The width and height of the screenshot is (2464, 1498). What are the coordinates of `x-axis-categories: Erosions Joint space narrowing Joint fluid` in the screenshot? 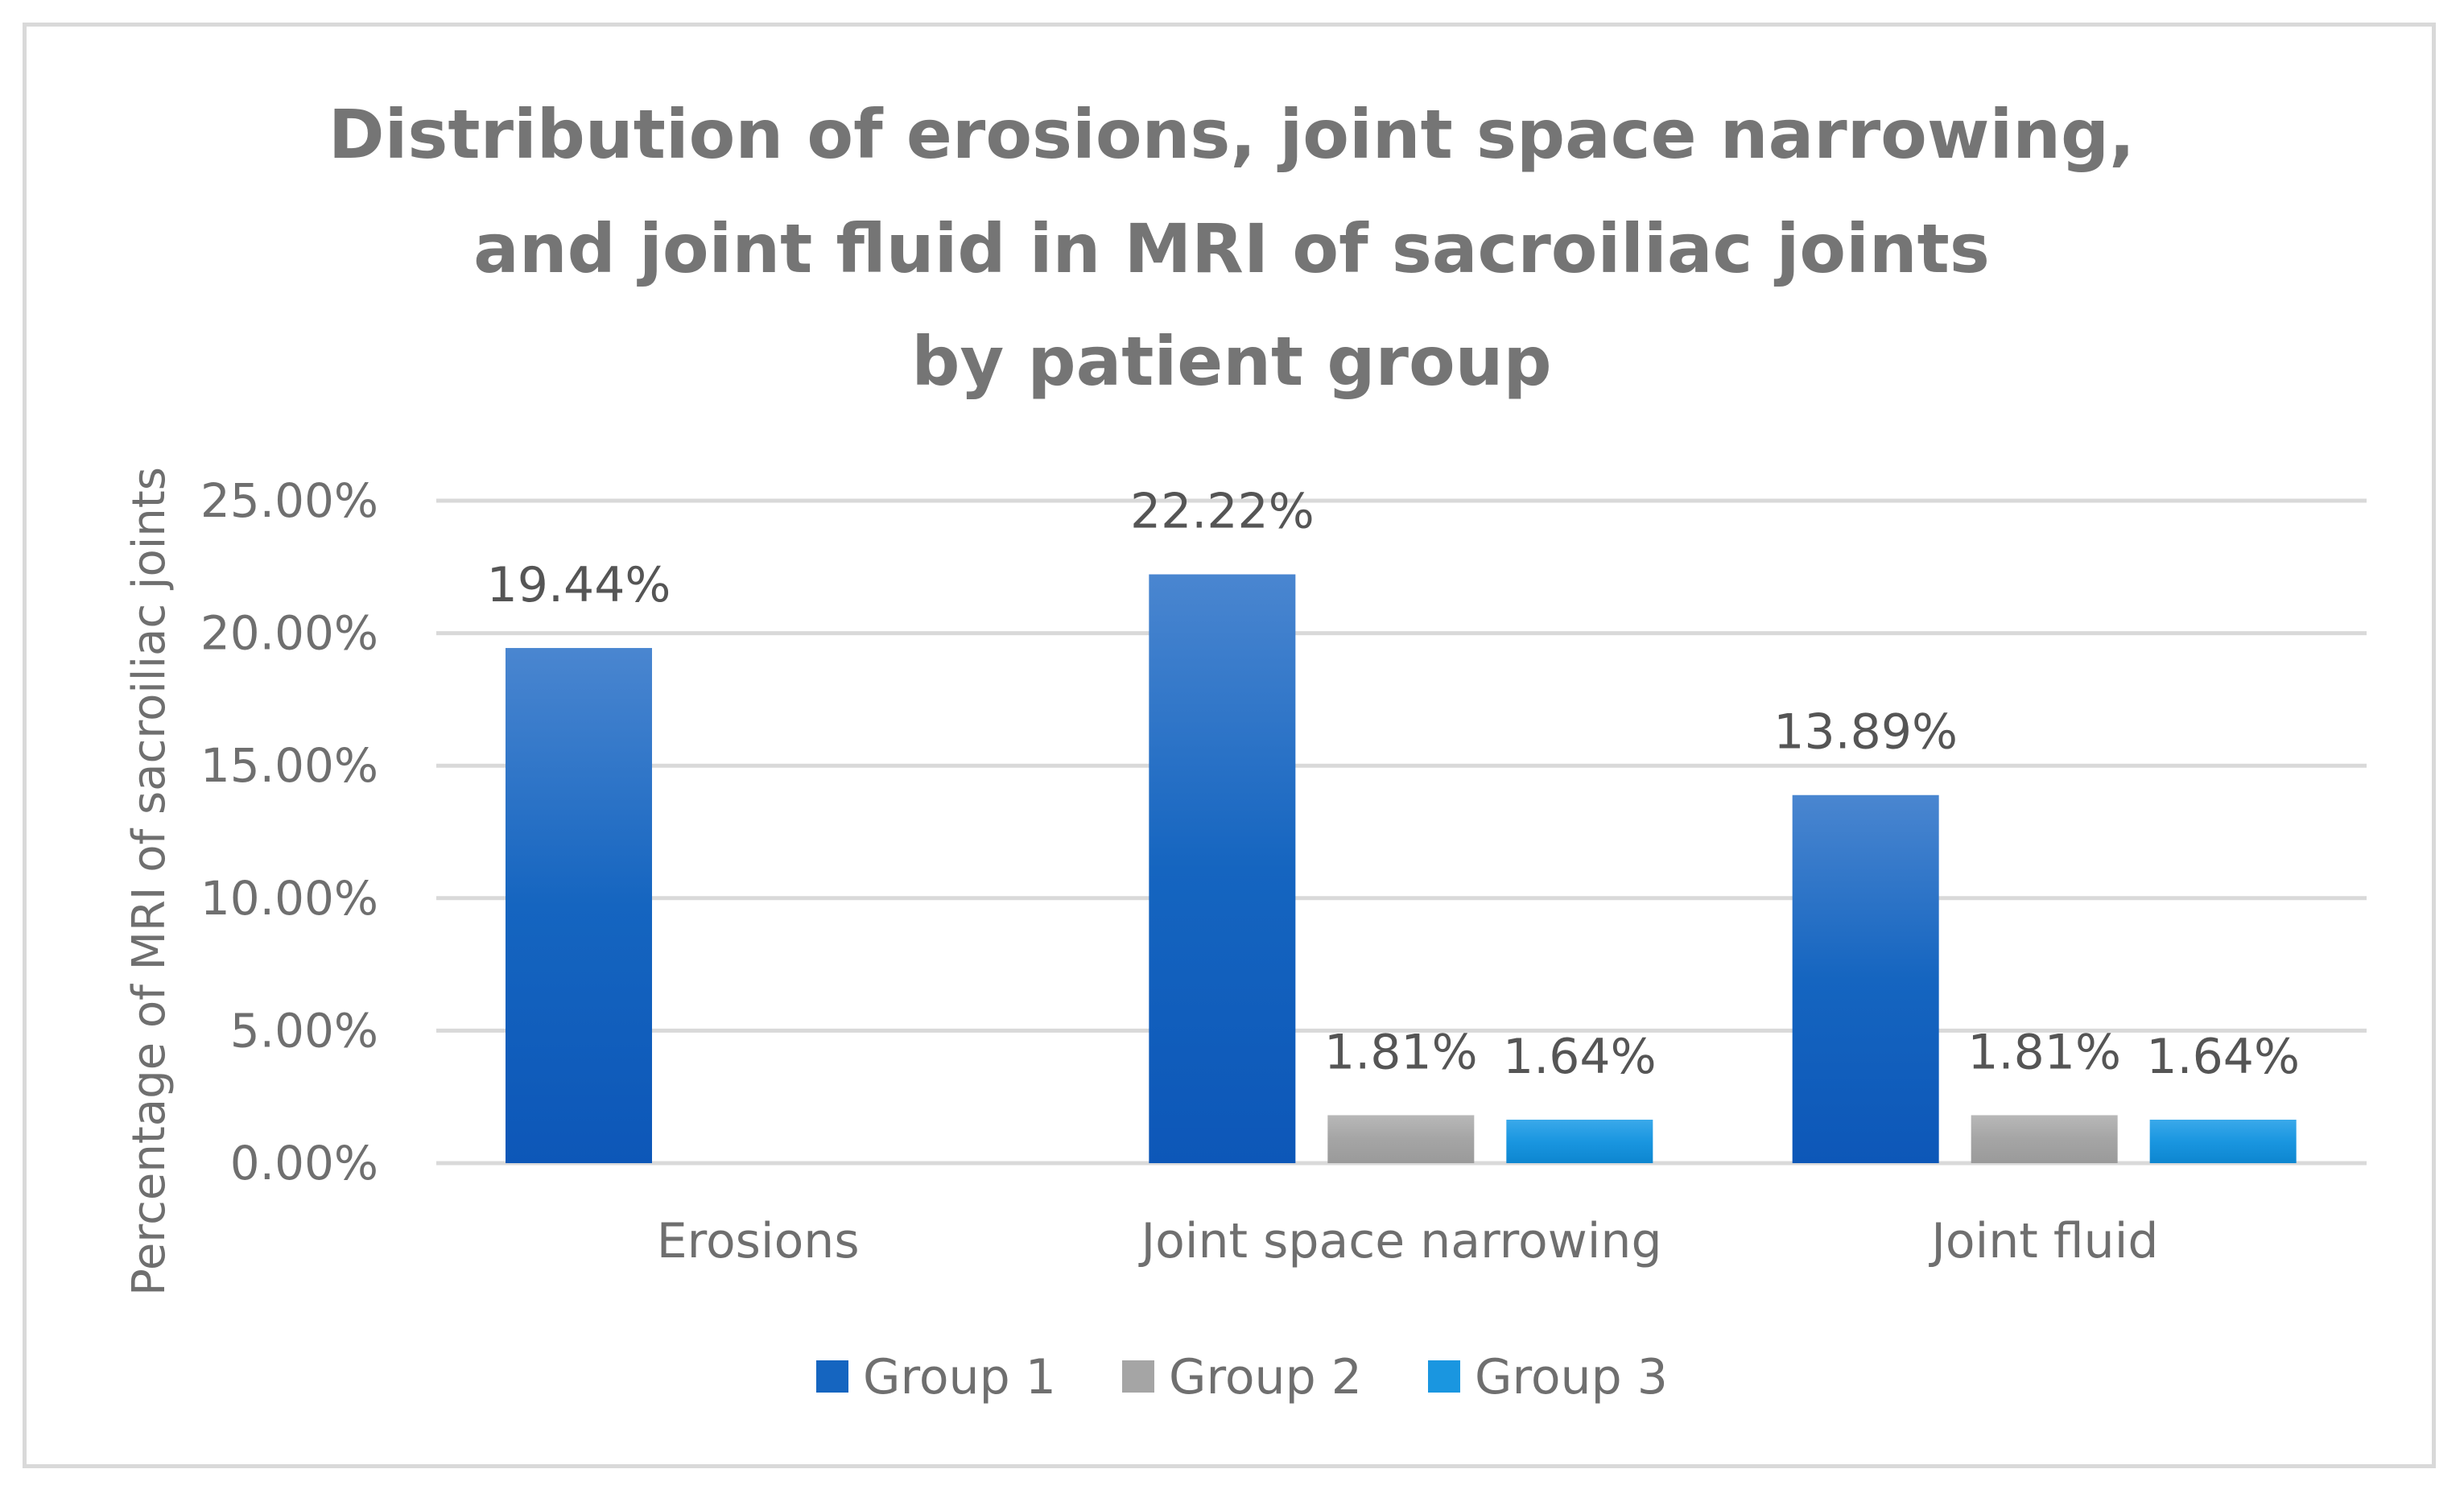 It's located at (1408, 1241).